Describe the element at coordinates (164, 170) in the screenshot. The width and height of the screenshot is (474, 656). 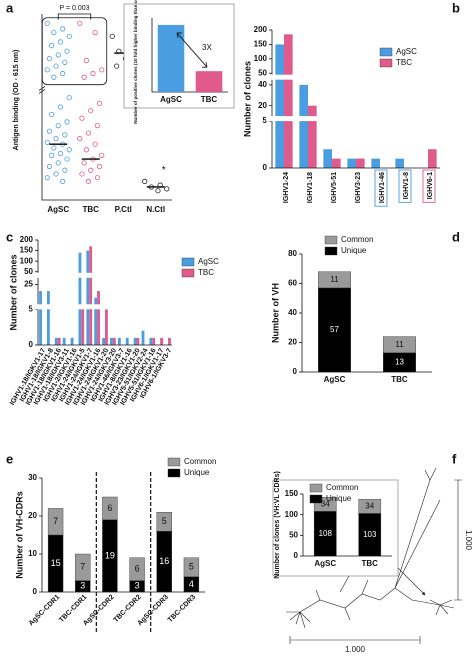
I see `annotation: *` at that location.